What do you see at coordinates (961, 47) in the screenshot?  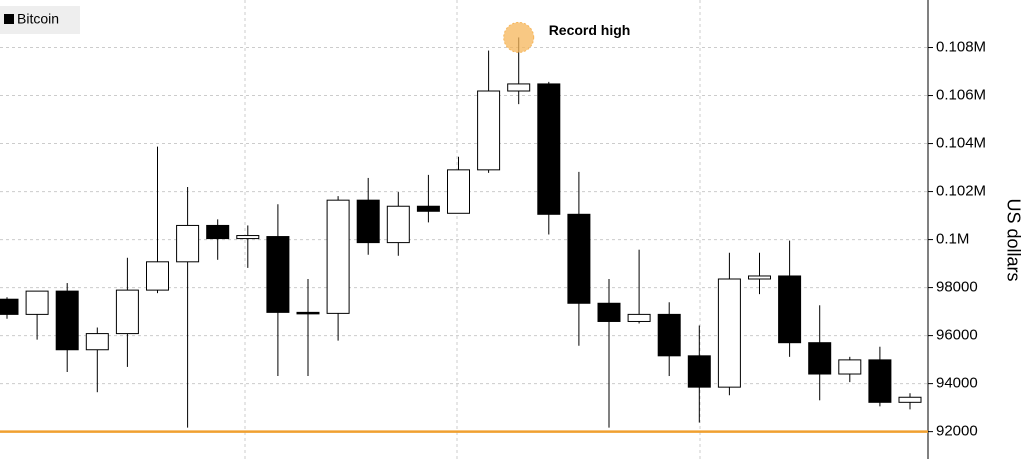 I see `y-tick-label: 0.108M` at bounding box center [961, 47].